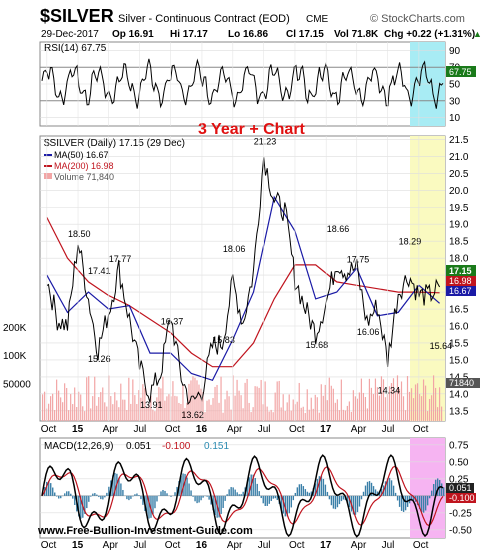  What do you see at coordinates (242, 496) in the screenshot?
I see `macd-line` at bounding box center [242, 496].